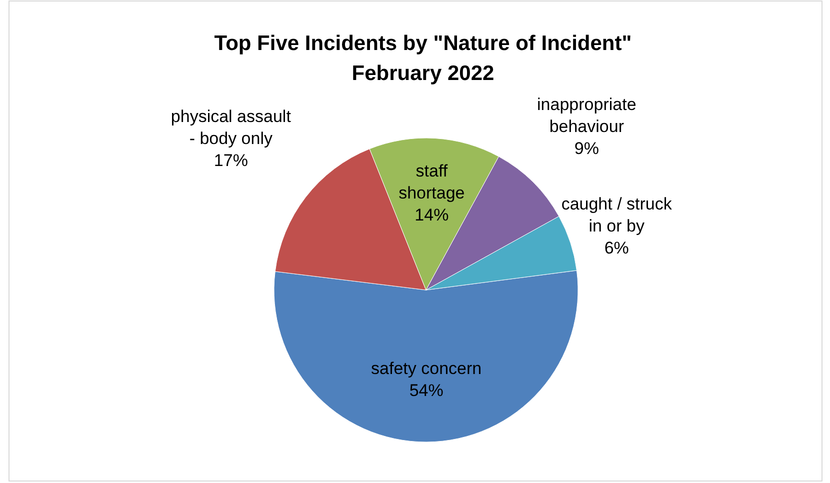  What do you see at coordinates (426, 391) in the screenshot?
I see `data-label: 54%` at bounding box center [426, 391].